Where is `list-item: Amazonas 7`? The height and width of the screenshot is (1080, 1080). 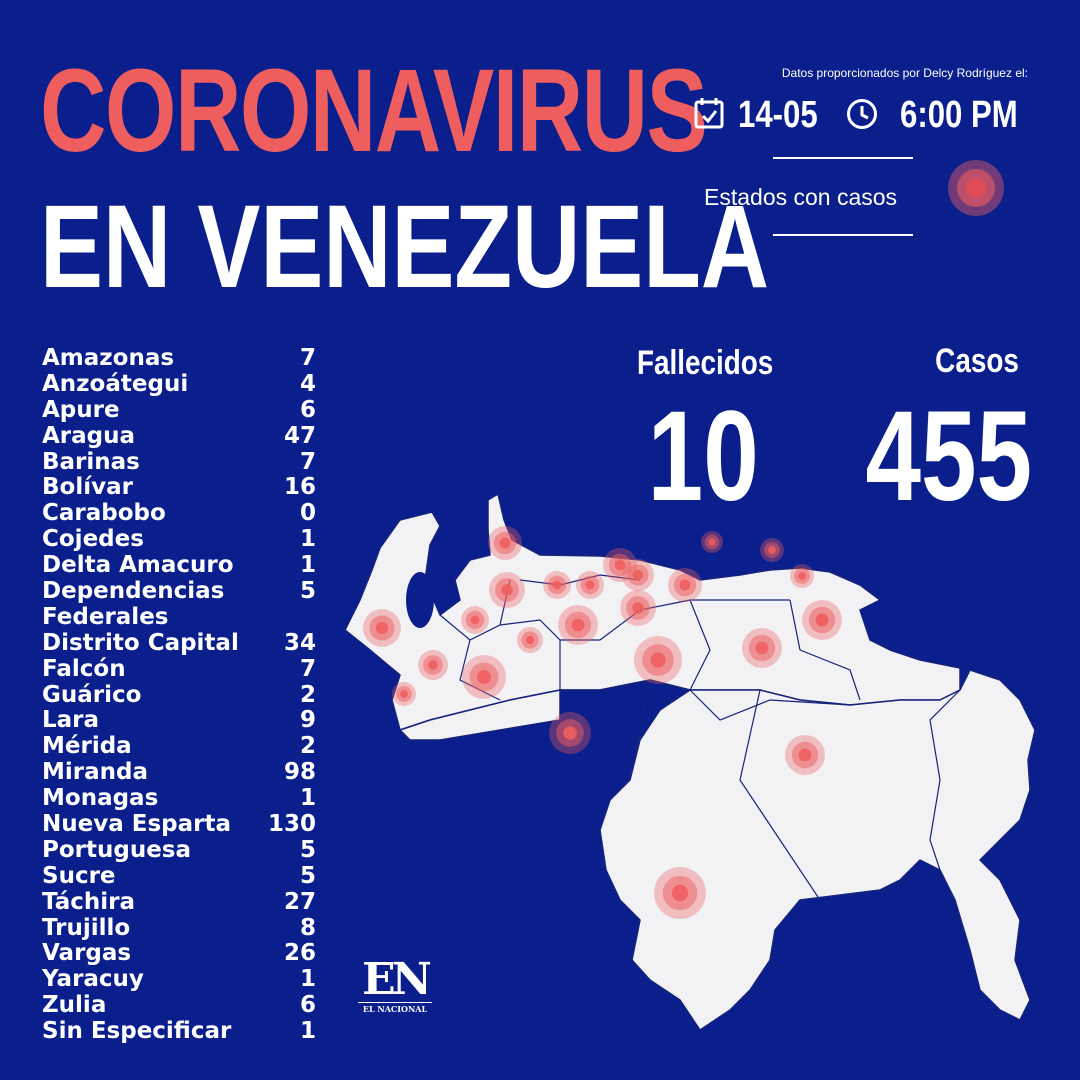
list-item: Amazonas 7 is located at coordinates (181, 358).